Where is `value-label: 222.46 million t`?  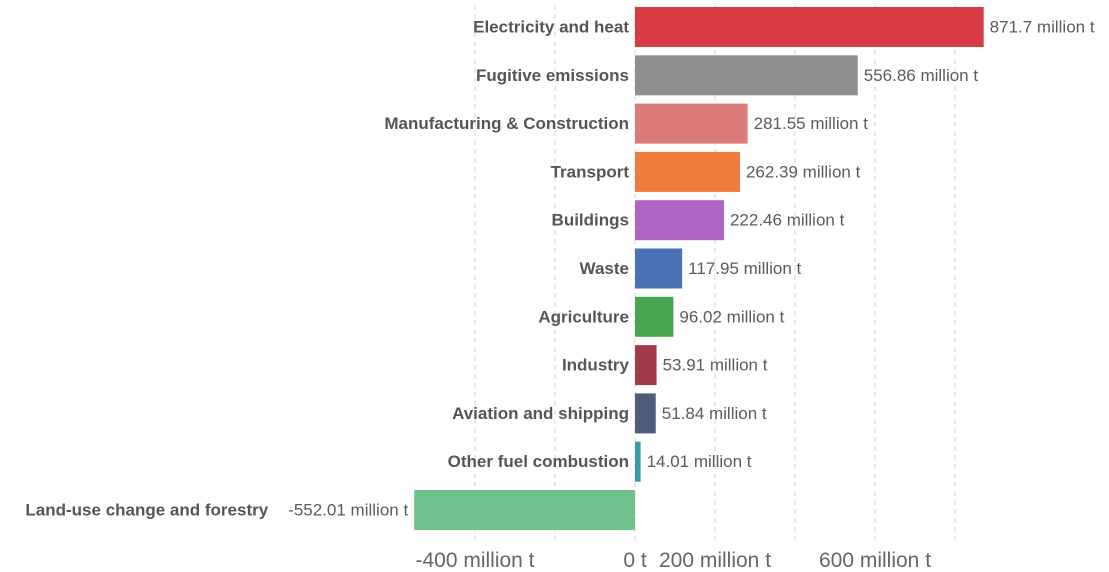
value-label: 222.46 million t is located at coordinates (787, 220).